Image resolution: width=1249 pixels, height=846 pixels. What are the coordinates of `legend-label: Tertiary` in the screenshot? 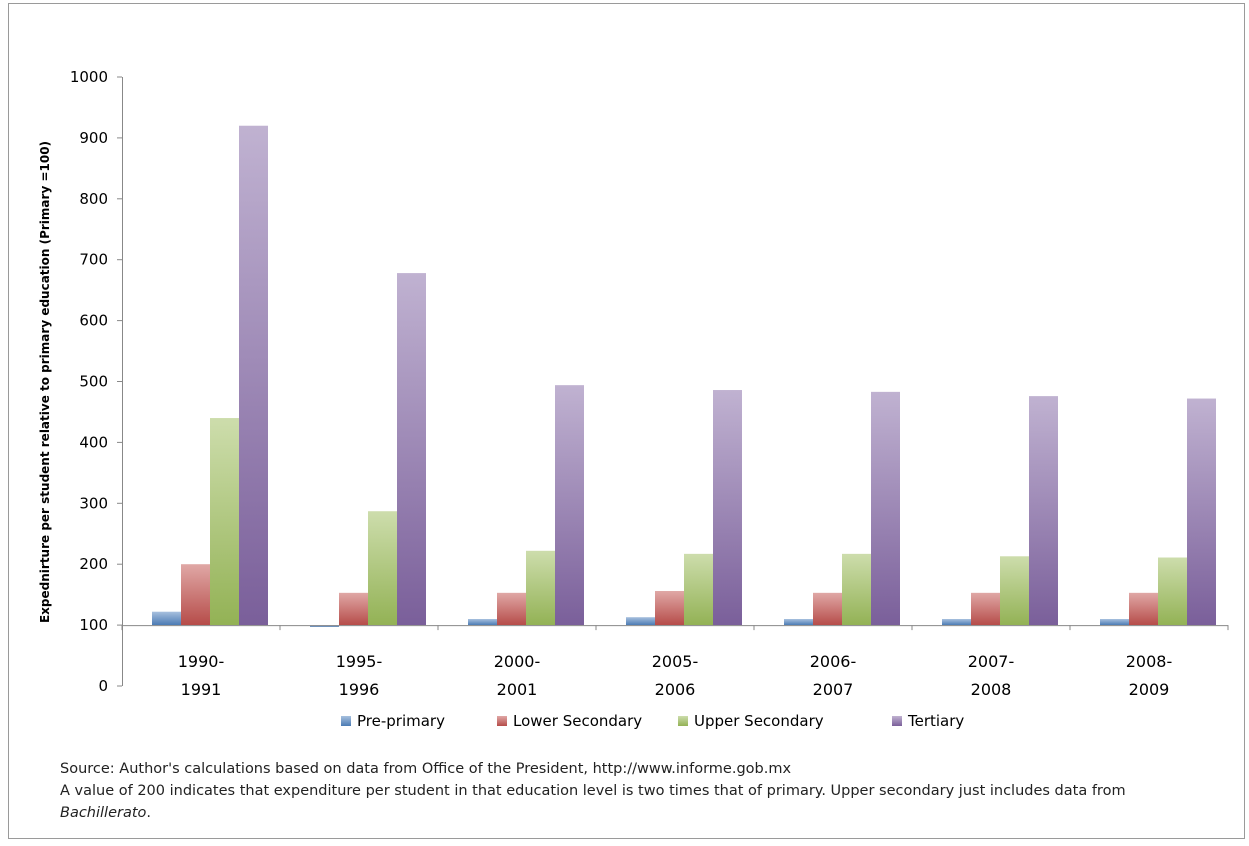 It's located at (935, 721).